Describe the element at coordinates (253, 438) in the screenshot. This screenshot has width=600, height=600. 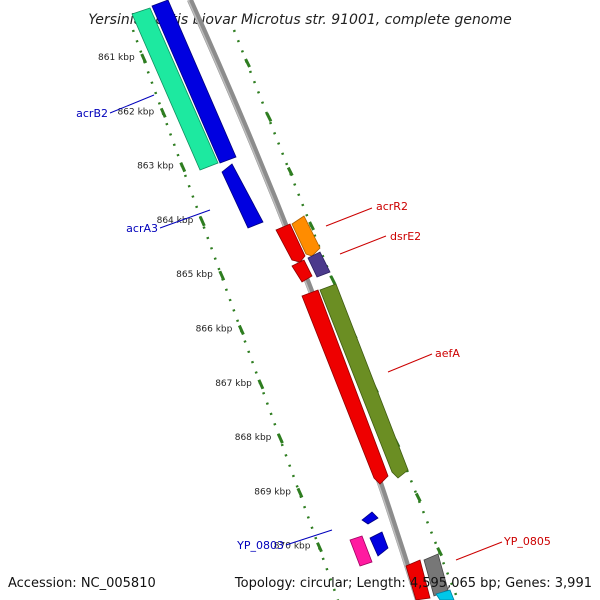
I see `tick-label: 868 kbp` at that location.